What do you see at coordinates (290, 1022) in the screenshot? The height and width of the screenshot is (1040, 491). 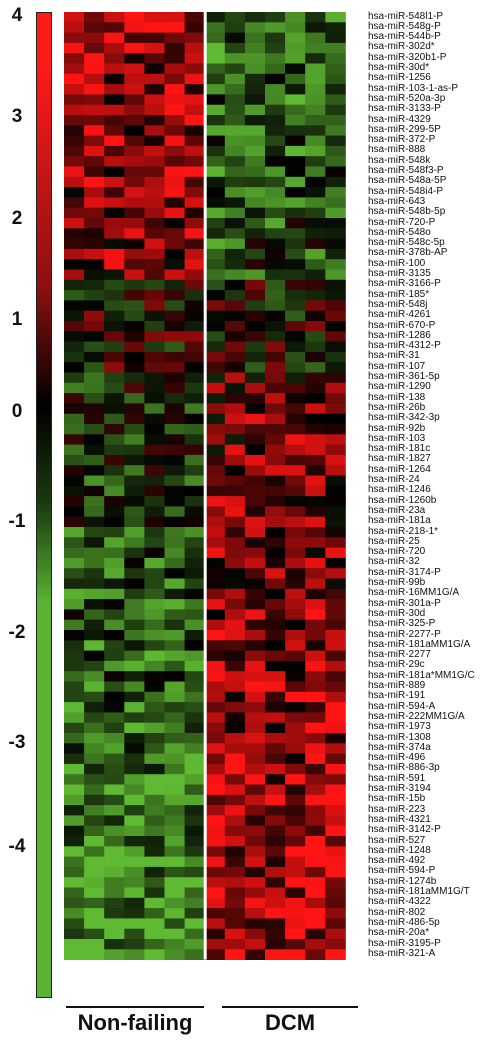 I see `group-label-dcm: DCM` at bounding box center [290, 1022].